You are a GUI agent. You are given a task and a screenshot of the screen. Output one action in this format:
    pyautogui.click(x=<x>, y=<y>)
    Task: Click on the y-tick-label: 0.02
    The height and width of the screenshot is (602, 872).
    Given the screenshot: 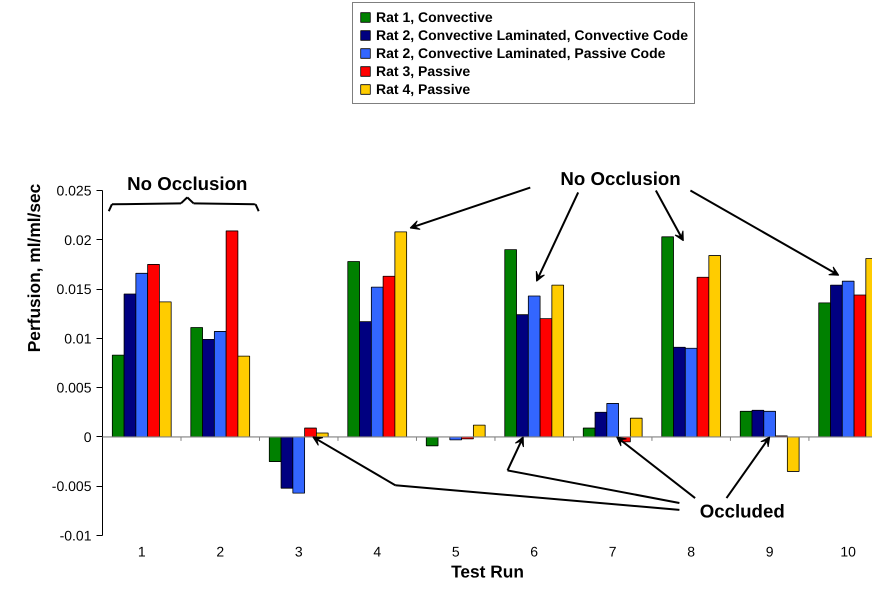 What is the action you would take?
    pyautogui.click(x=78, y=240)
    